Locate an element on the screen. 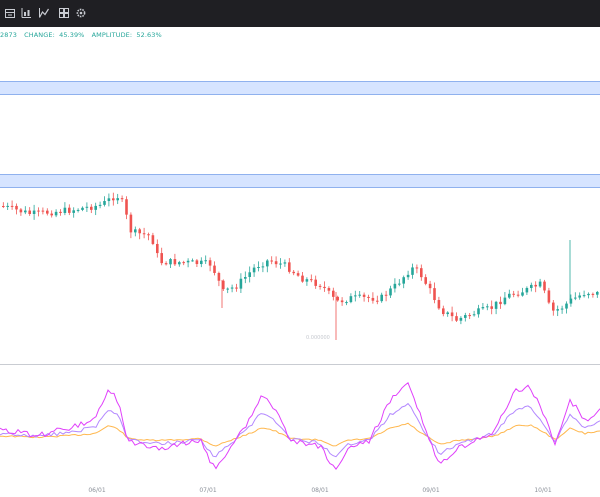 The image size is (600, 497). indicators-icon is located at coordinates (10, 13).